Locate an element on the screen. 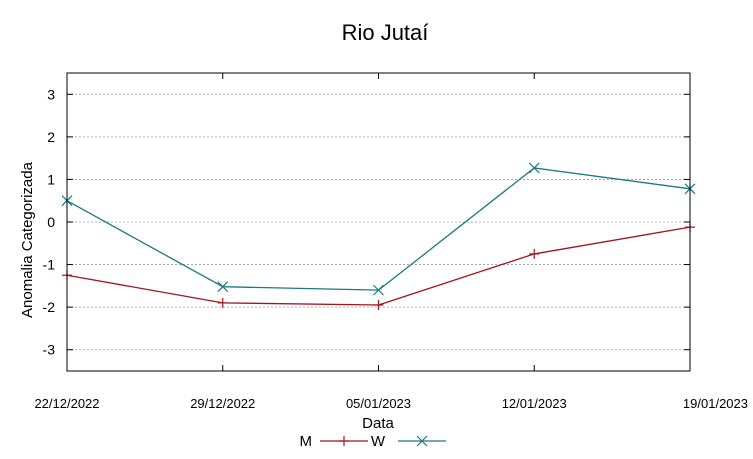 The height and width of the screenshot is (459, 753). y-tick-label: 2 is located at coordinates (51, 137).